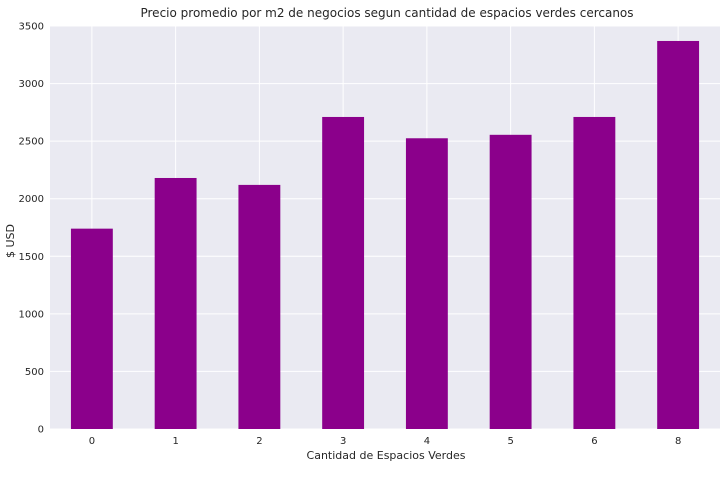 The width and height of the screenshot is (727, 495). I want to click on y-tick-label: 0, so click(41, 430).